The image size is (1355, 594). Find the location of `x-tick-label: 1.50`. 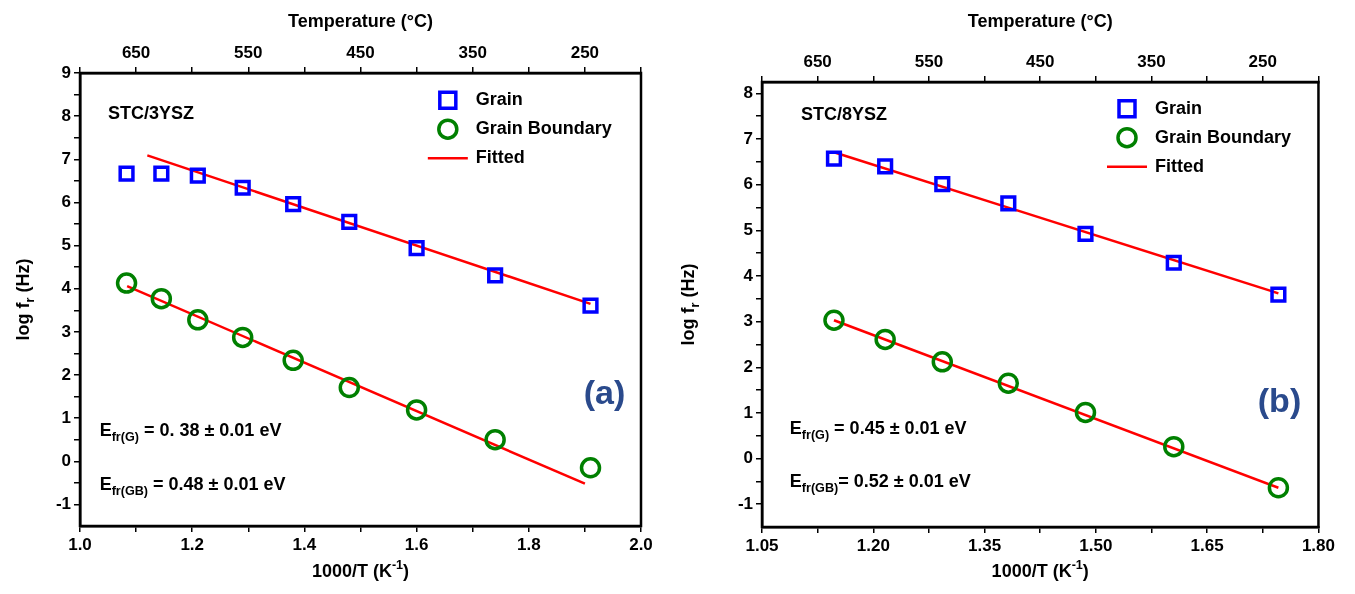

x-tick-label: 1.50 is located at coordinates (1096, 545).